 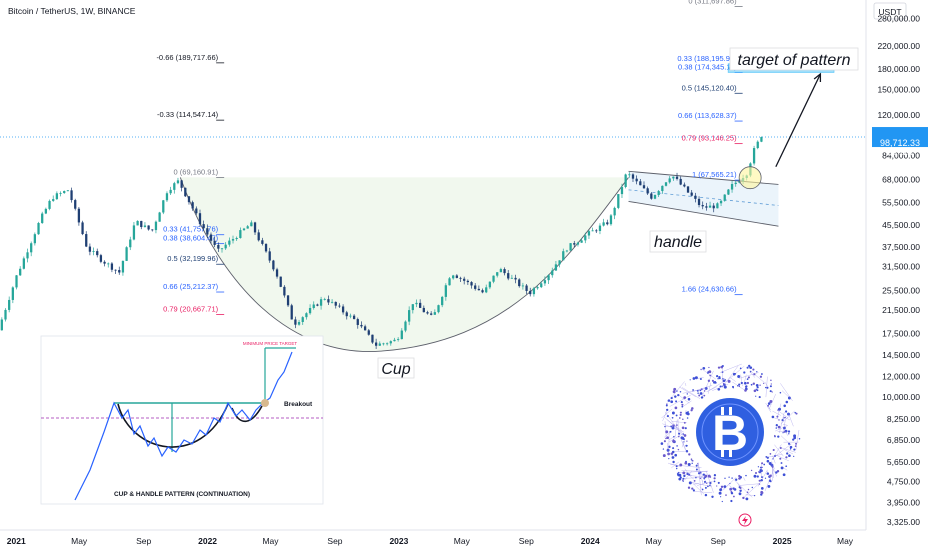 What do you see at coordinates (191, 286) in the screenshot?
I see `fib-label-left: 0.66 (25,212.37)` at bounding box center [191, 286].